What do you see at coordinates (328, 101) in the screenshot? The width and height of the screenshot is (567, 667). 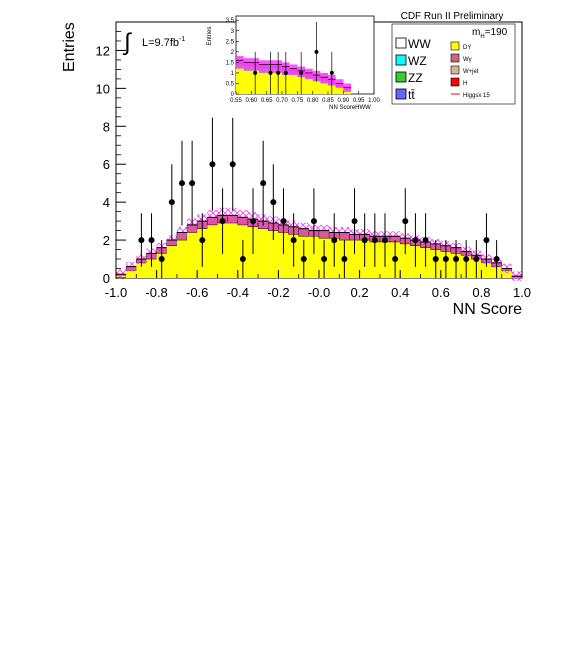 I see `inset-x-tick-label: 0.85` at bounding box center [328, 101].